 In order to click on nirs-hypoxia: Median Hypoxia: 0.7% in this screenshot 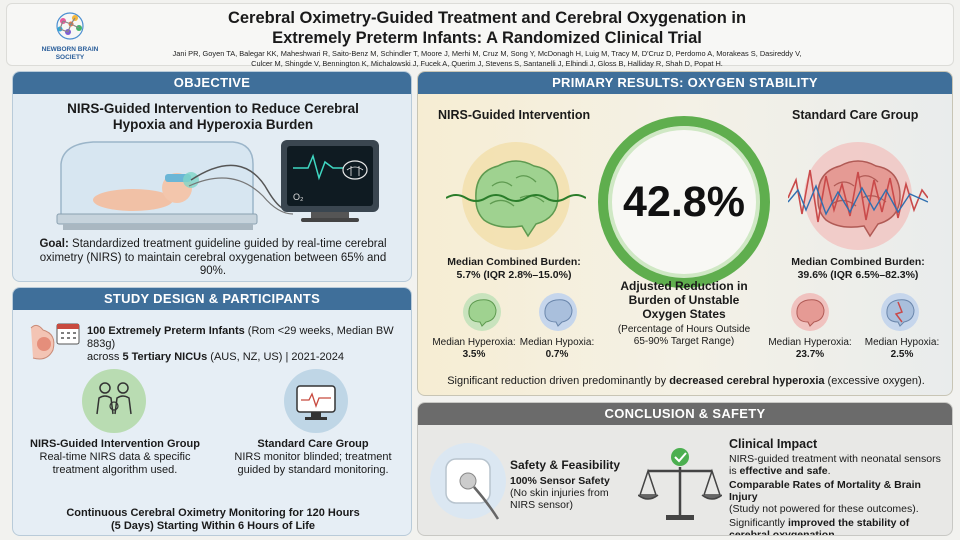, I will do `click(557, 348)`.